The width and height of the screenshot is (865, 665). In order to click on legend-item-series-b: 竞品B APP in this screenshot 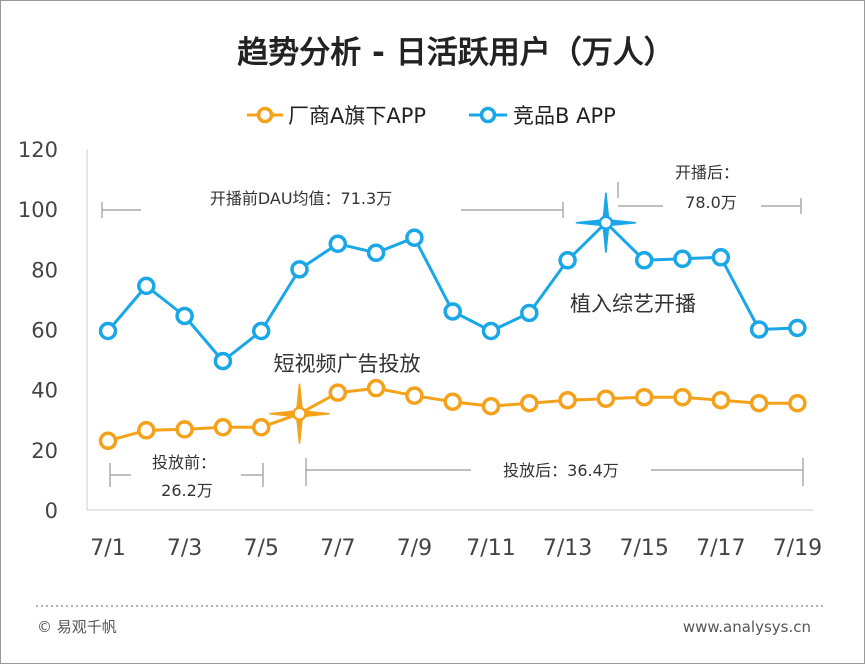, I will do `click(542, 116)`.